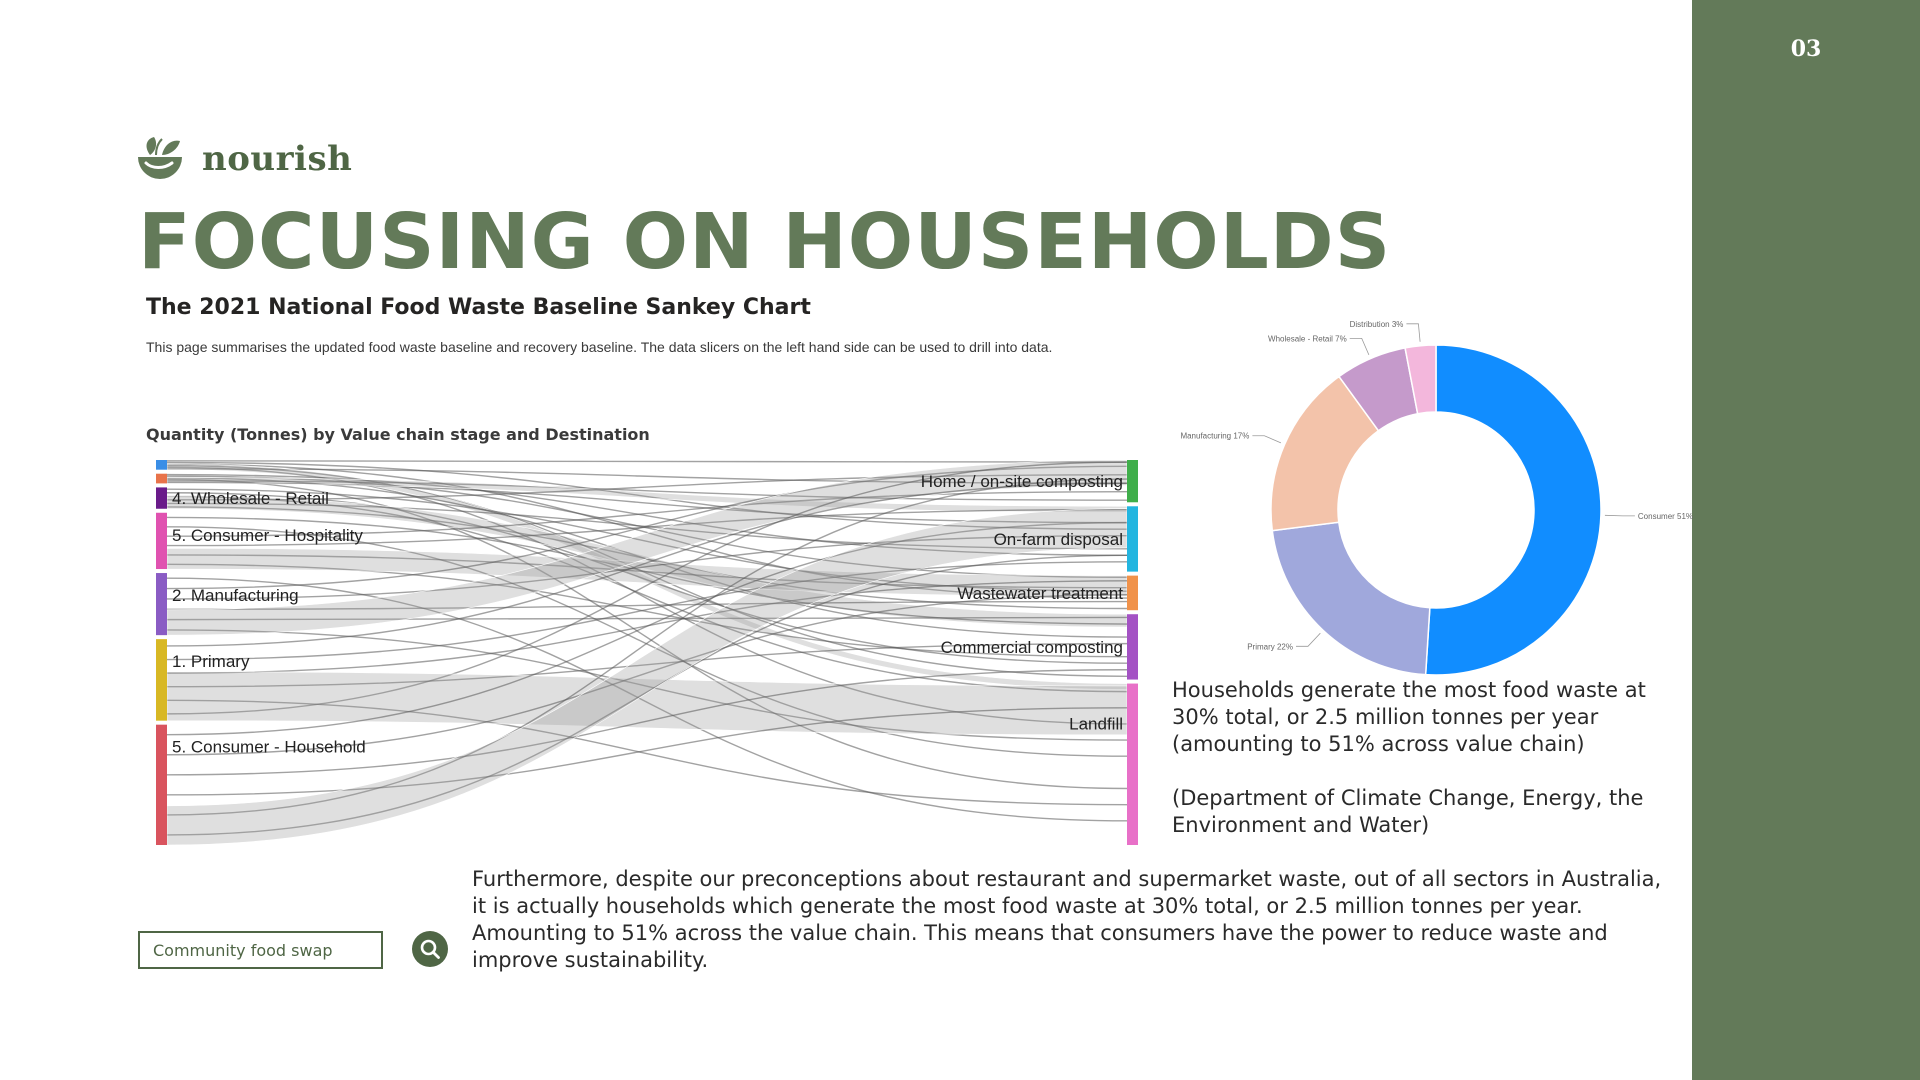 The width and height of the screenshot is (1920, 1080). I want to click on sankey-source-label: 1. Primary, so click(211, 661).